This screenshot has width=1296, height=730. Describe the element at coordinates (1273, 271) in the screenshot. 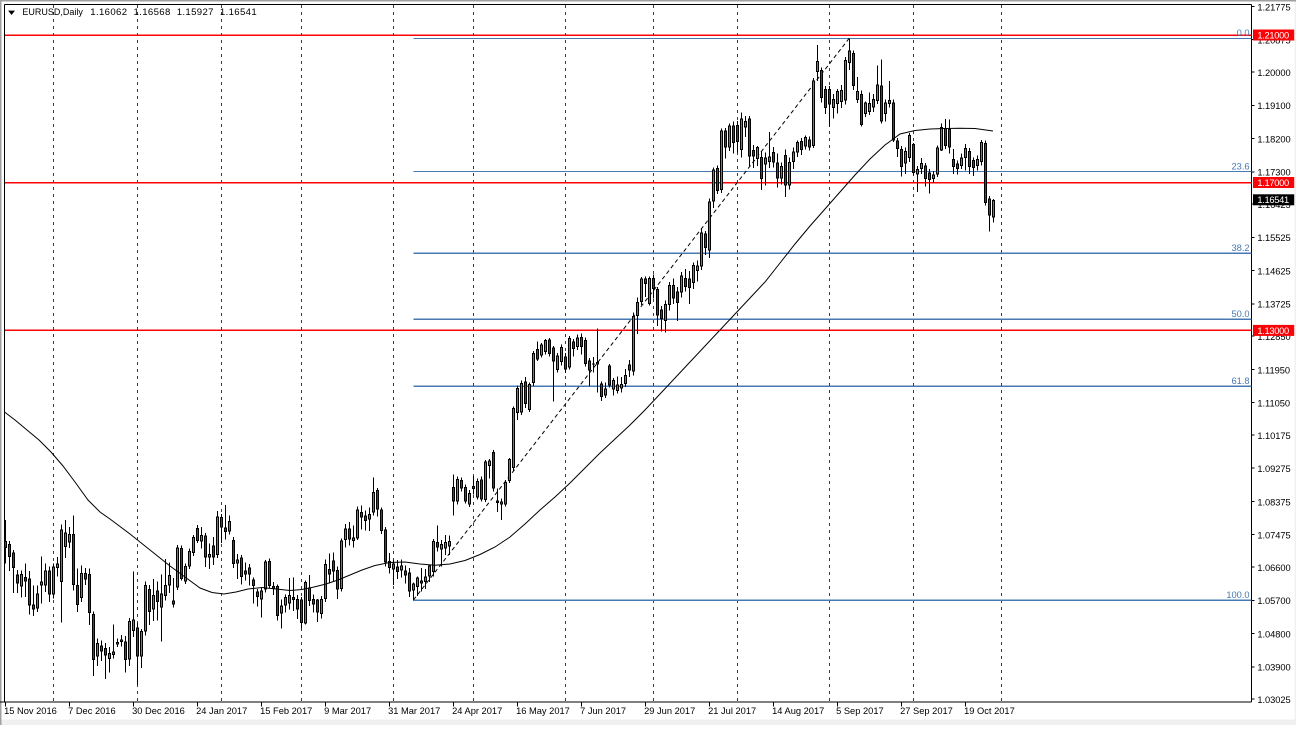

I see `svg-text: 1.14625` at that location.